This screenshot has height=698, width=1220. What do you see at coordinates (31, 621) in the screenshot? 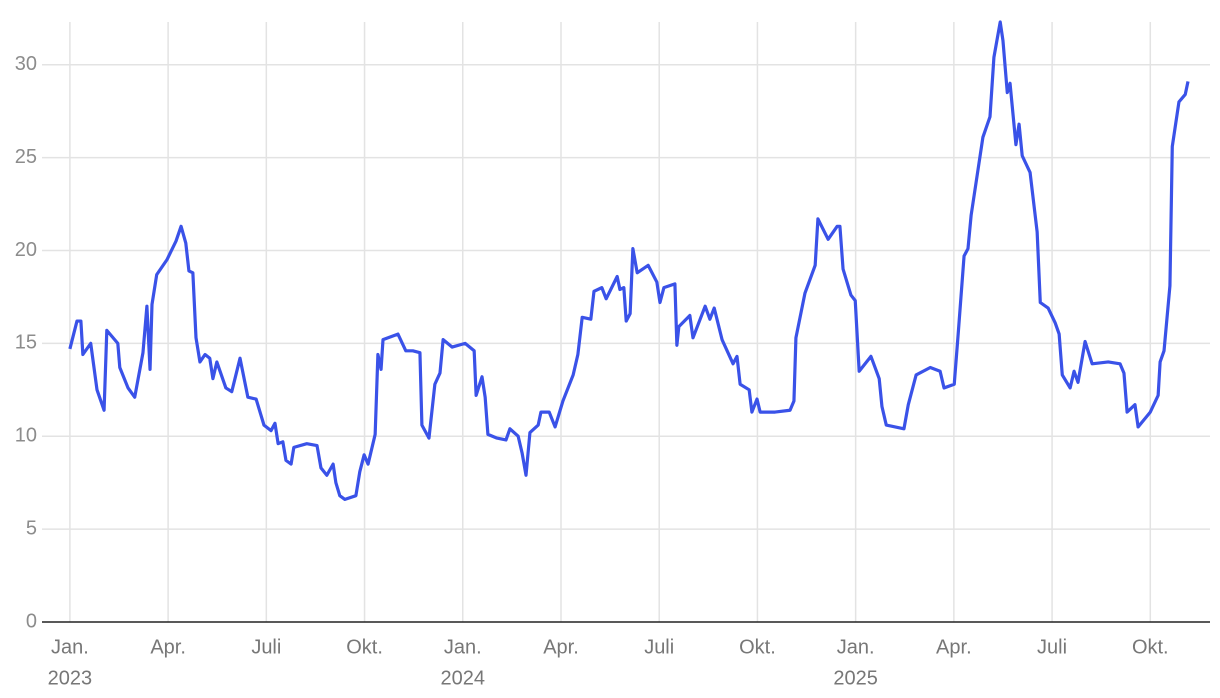
I see `y-tick-label: 0` at bounding box center [31, 621].